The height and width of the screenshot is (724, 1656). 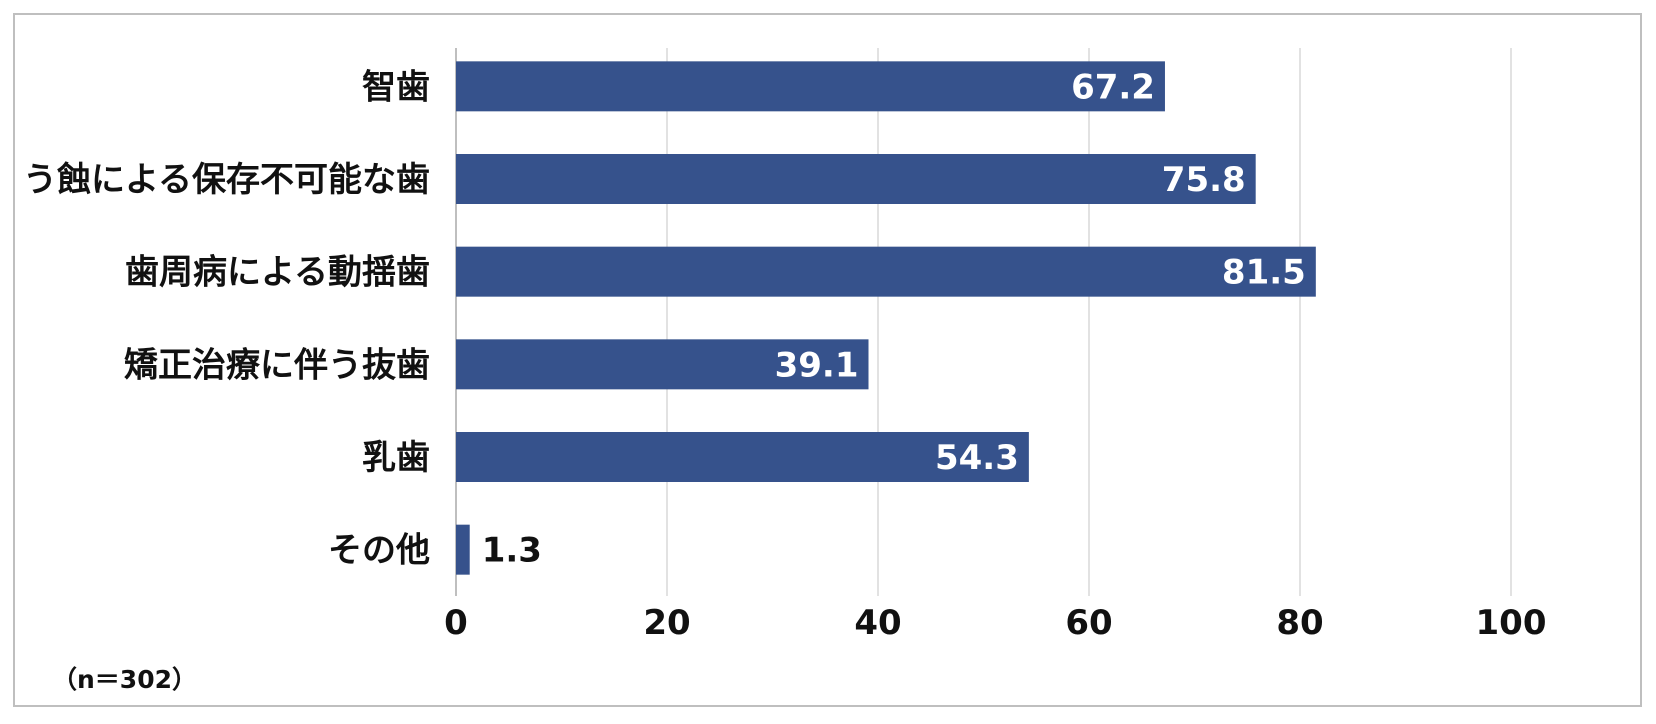 I want to click on value-label: 81.5, so click(x=1264, y=273).